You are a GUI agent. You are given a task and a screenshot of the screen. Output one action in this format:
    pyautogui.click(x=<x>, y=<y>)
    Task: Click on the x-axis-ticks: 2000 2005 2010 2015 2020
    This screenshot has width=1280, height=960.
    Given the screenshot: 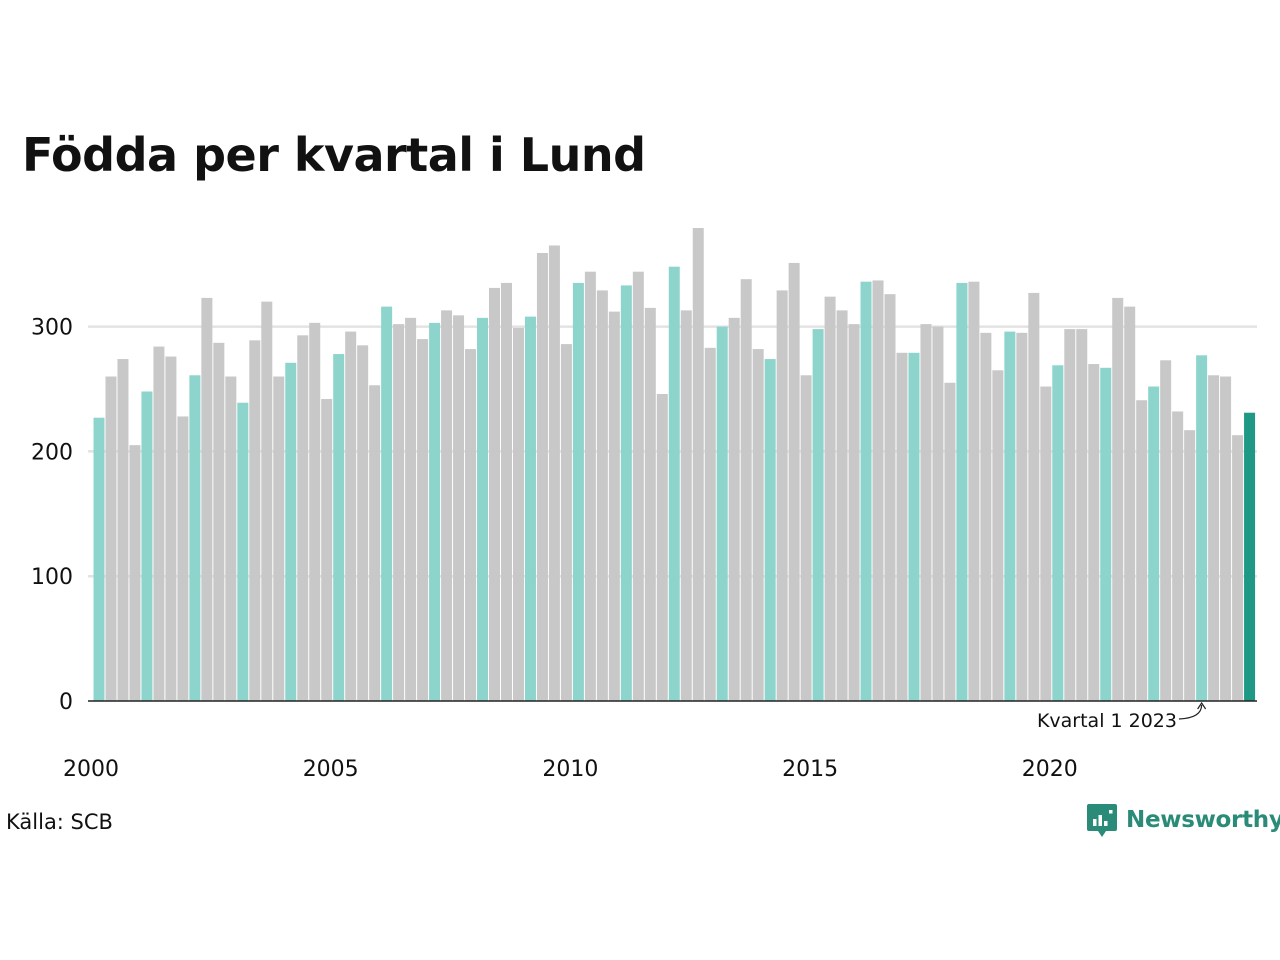 What is the action you would take?
    pyautogui.click(x=570, y=769)
    